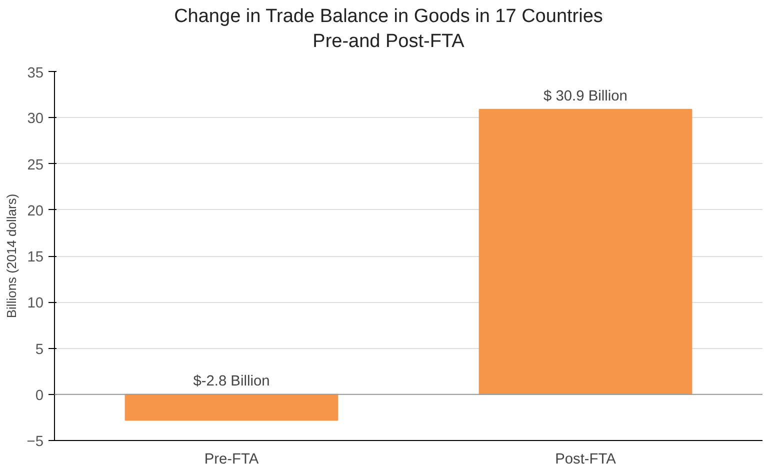 The width and height of the screenshot is (767, 464). I want to click on y-tick-label: 5, so click(39, 350).